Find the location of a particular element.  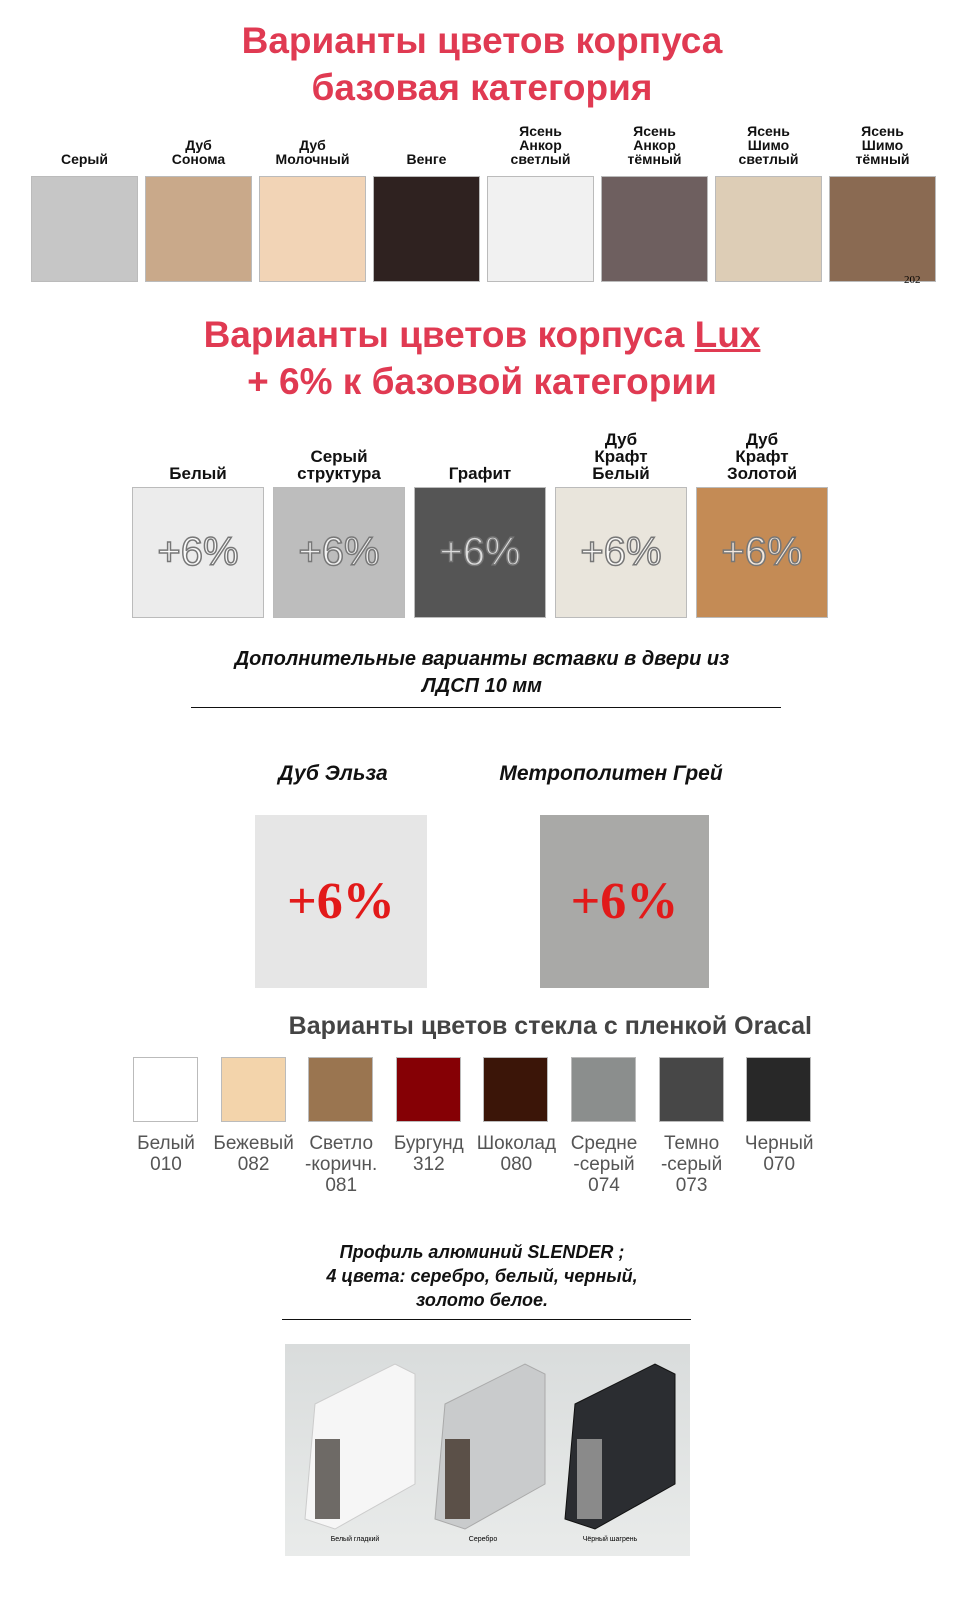

swatch-label: Дуб Крафт Белый is located at coordinates (621, 456).